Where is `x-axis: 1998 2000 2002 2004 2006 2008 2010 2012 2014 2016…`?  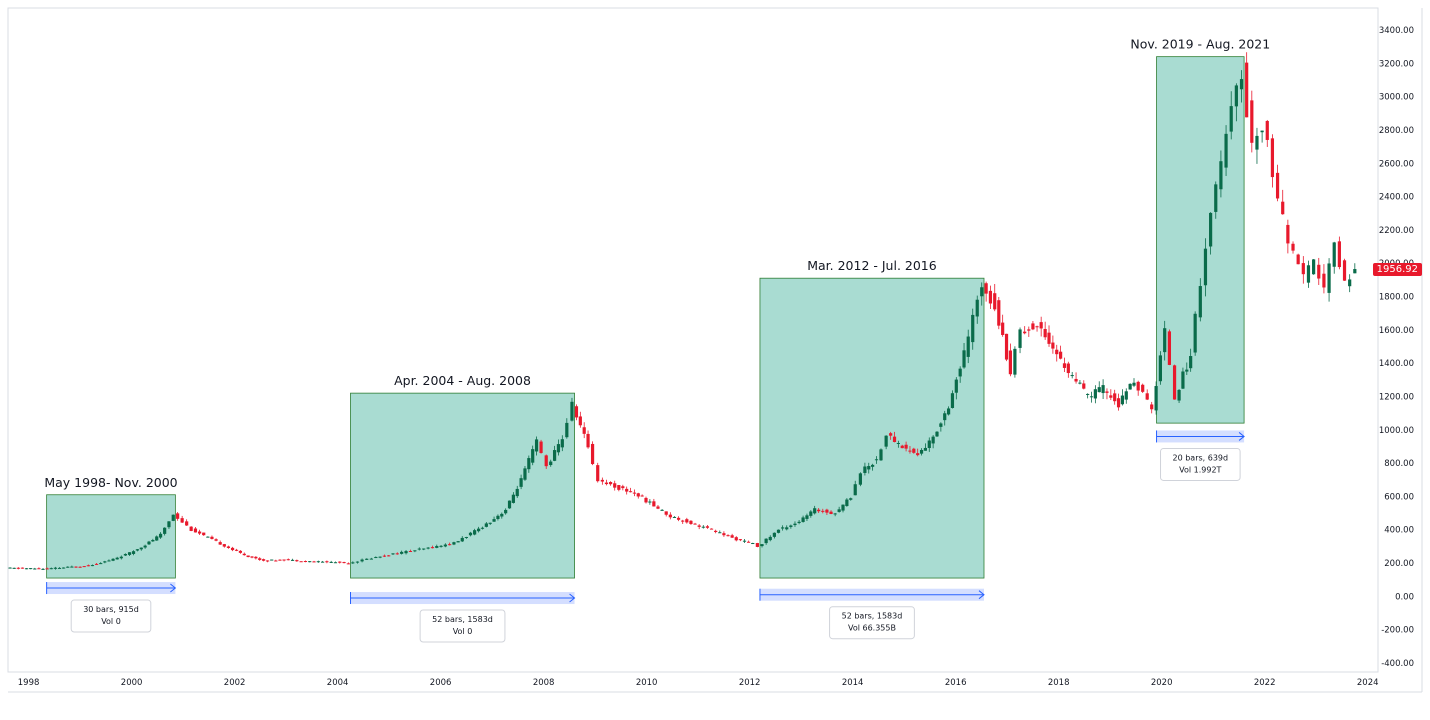 x-axis: 1998 2000 2002 2004 2006 2008 2010 2012 2014 2016… is located at coordinates (698, 683).